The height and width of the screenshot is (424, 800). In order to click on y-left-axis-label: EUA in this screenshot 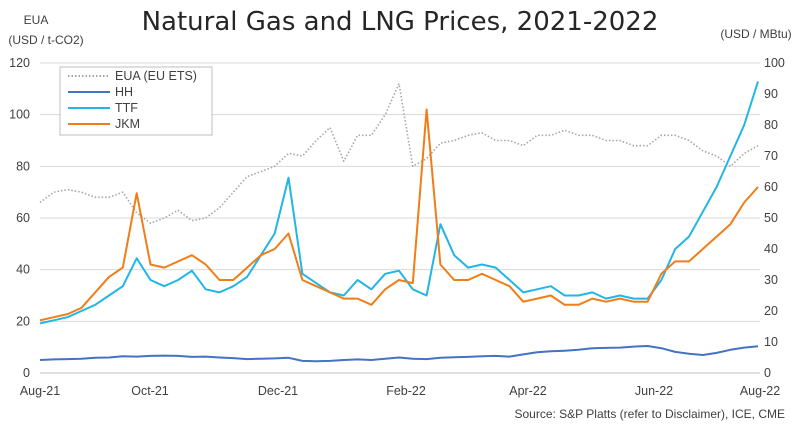, I will do `click(36, 20)`.